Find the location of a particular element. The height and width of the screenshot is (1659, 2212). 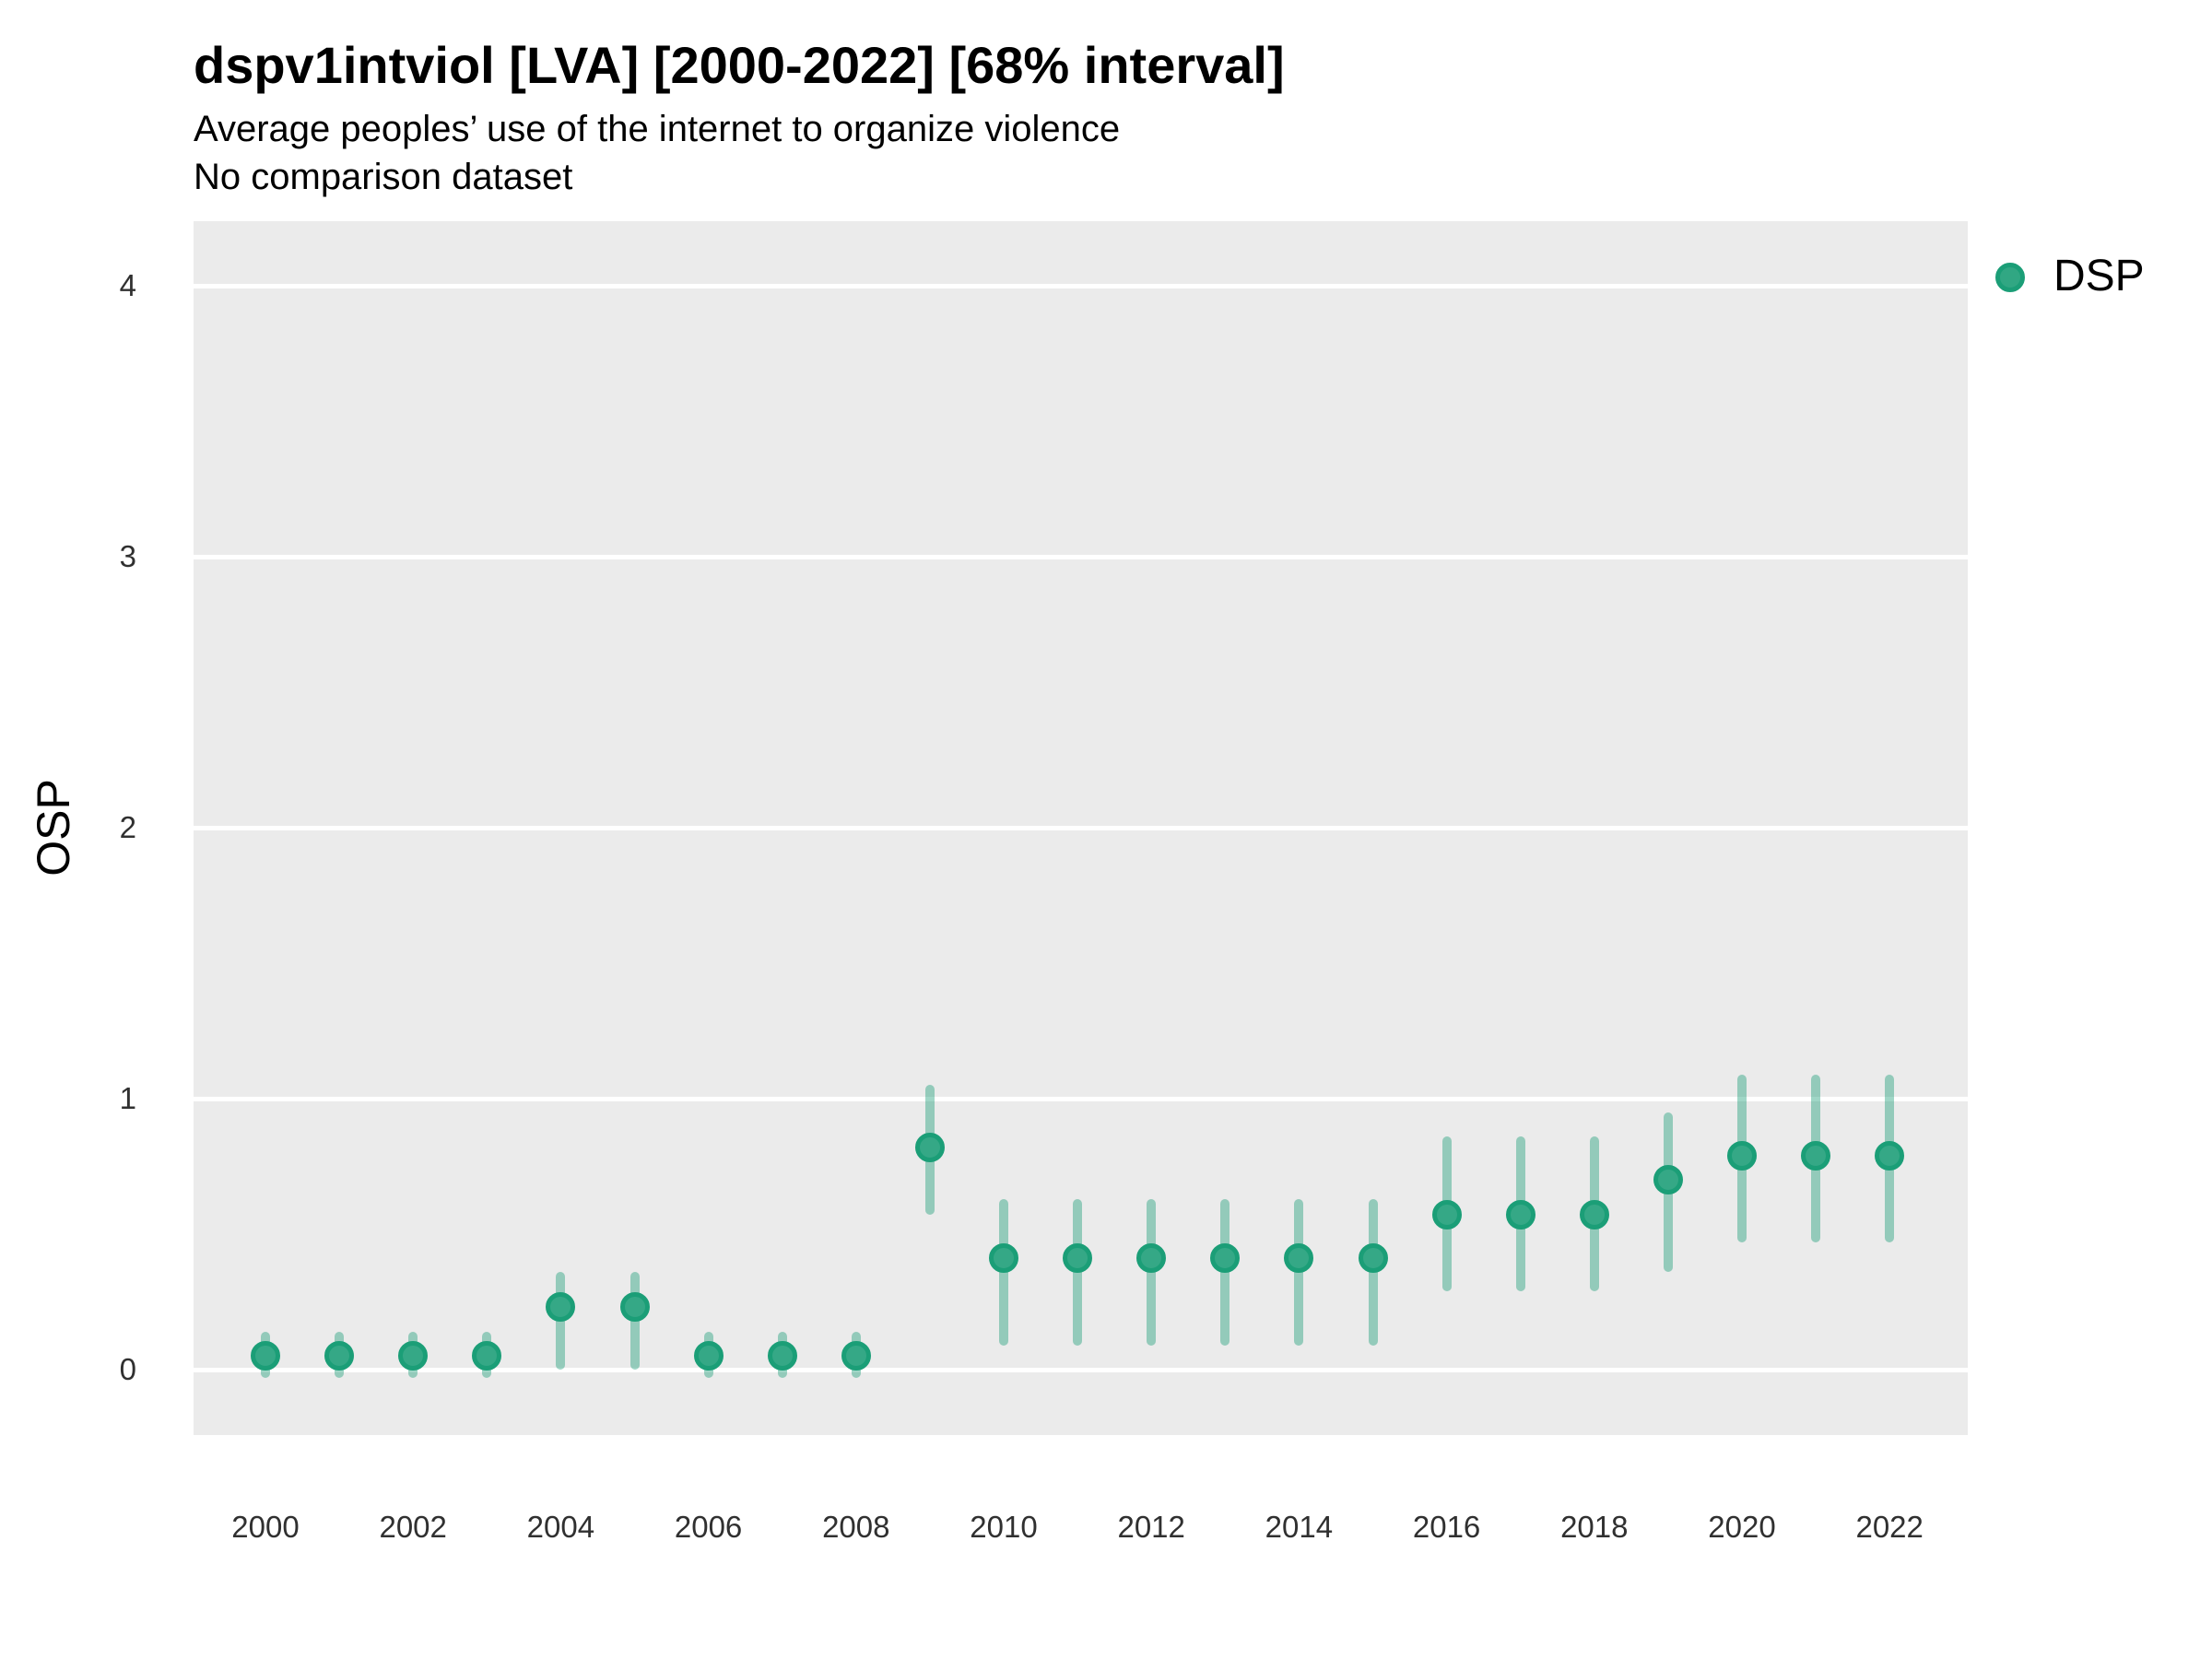

x-tick-label: 2006 is located at coordinates (708, 1527).